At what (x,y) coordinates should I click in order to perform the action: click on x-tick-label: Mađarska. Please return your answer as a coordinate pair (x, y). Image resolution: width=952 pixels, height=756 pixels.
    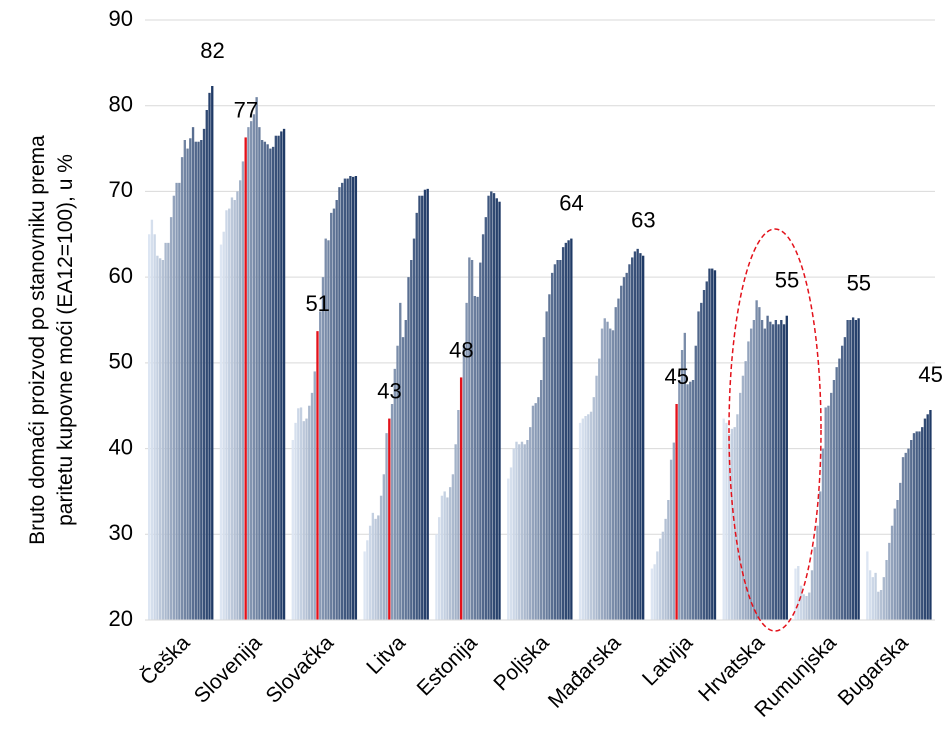
    Looking at the image, I should click on (585, 672).